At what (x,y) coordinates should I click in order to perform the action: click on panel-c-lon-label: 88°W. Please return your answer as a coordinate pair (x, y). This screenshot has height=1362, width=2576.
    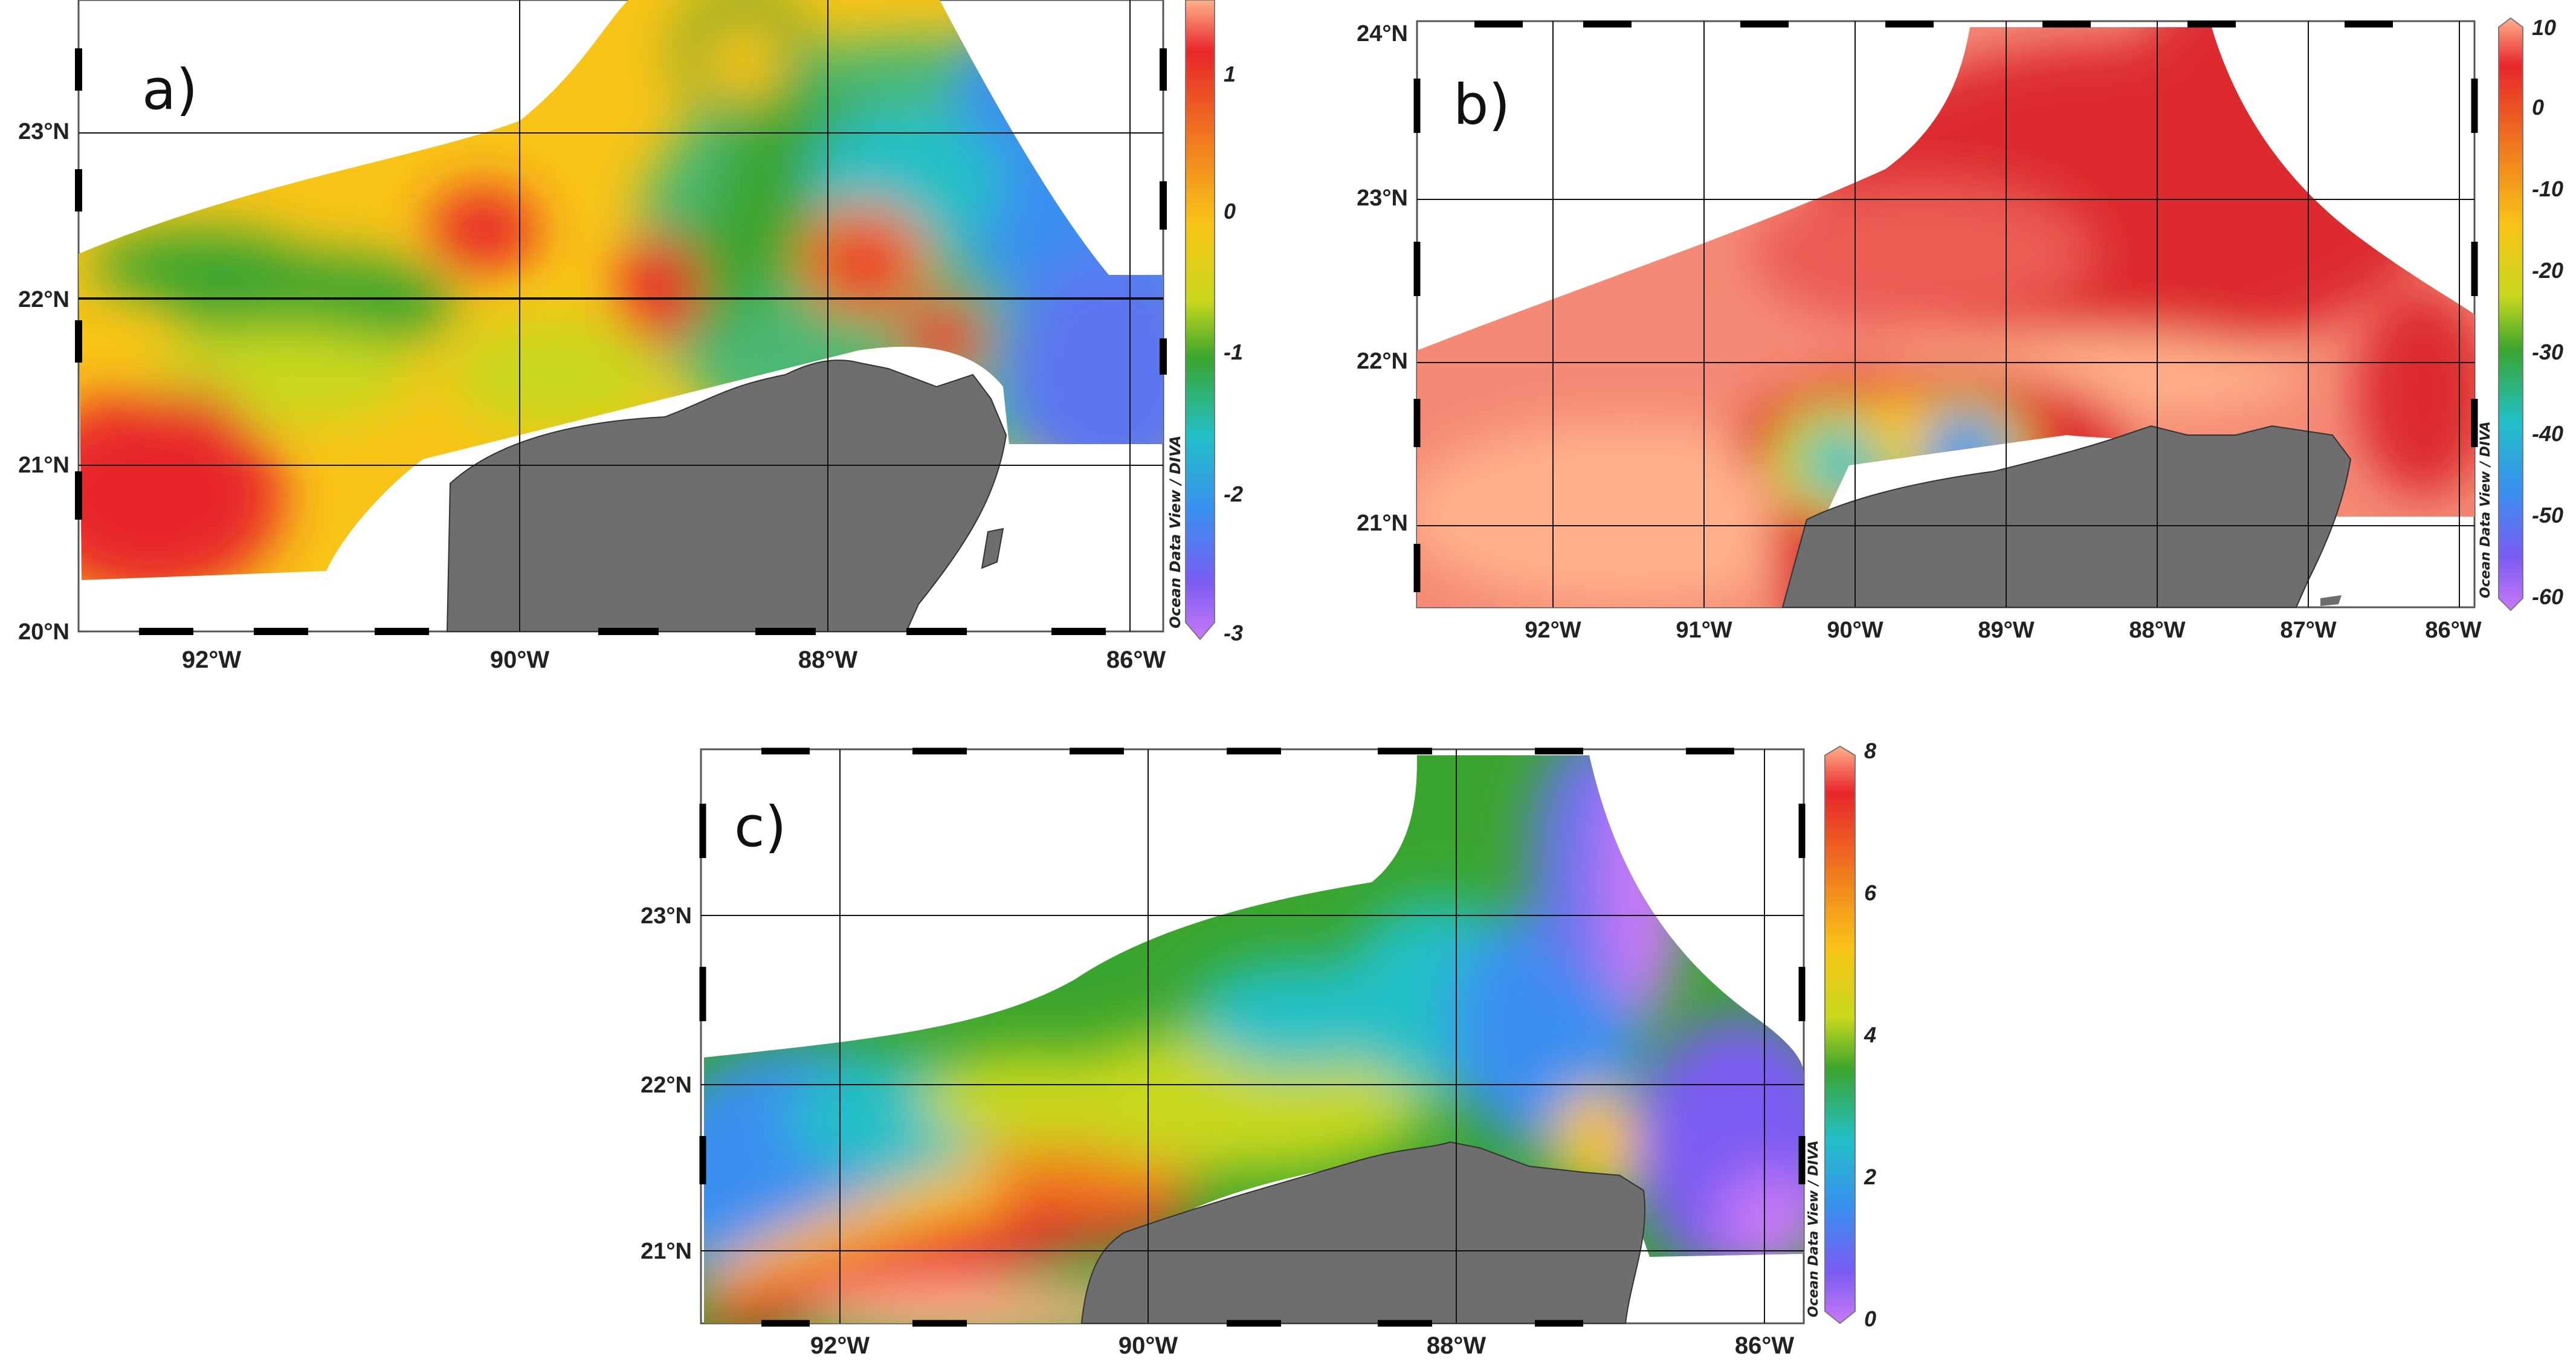
    Looking at the image, I should click on (1457, 1346).